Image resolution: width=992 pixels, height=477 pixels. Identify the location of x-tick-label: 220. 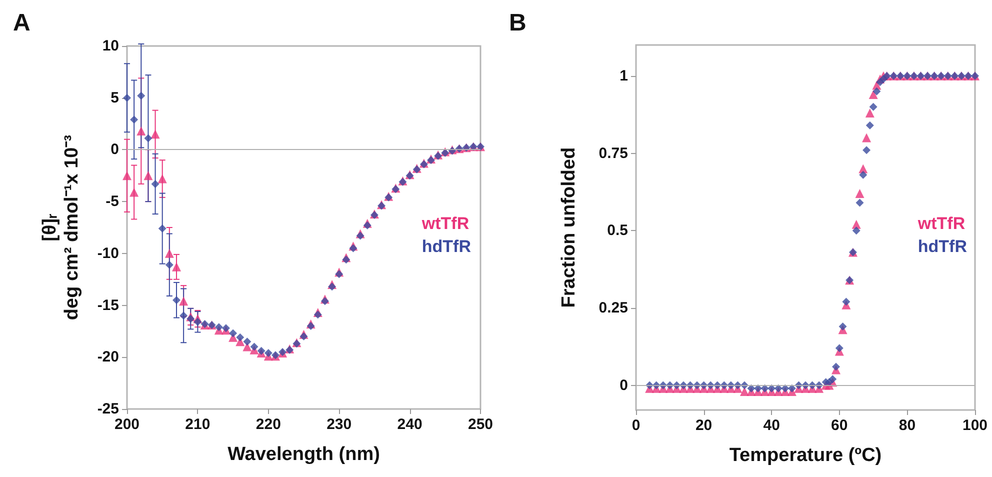
(268, 424).